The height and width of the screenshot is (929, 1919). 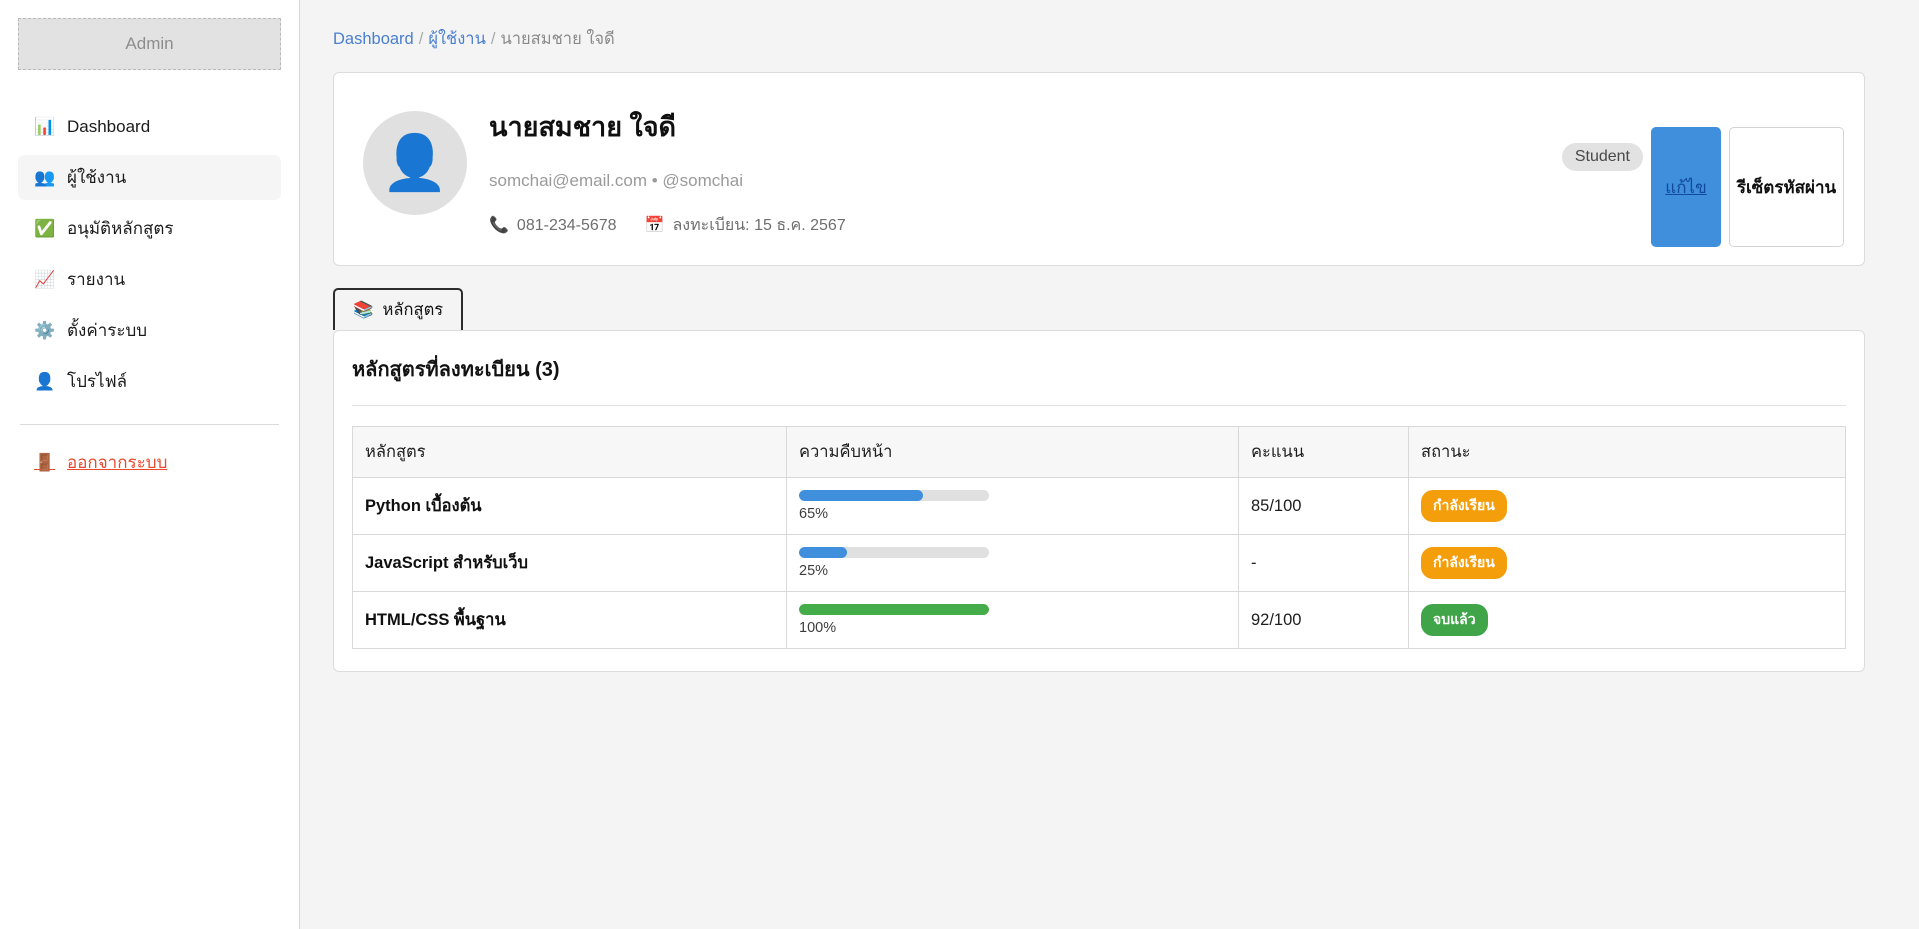 I want to click on gear-icon: ⚙️, so click(x=45, y=330).